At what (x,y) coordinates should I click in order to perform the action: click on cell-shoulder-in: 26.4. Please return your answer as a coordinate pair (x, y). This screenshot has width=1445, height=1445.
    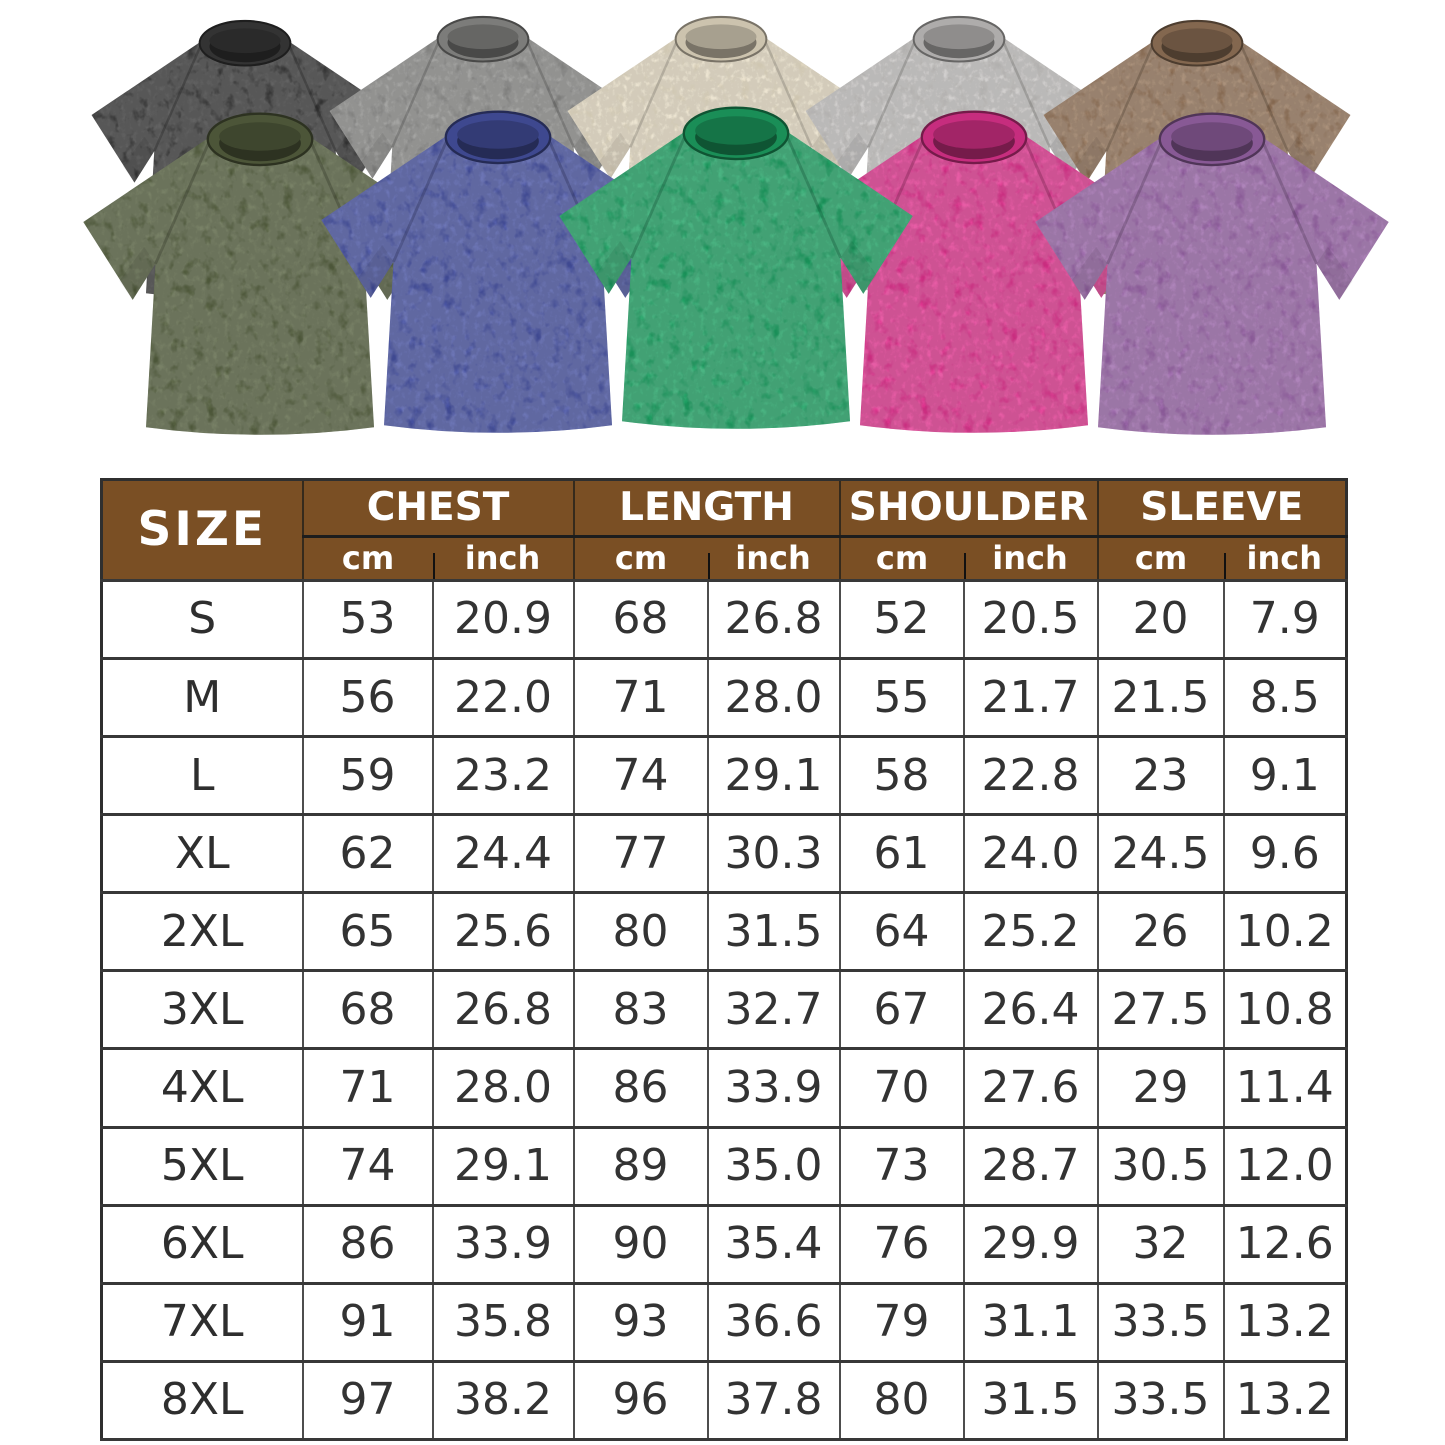
    Looking at the image, I should click on (1030, 1010).